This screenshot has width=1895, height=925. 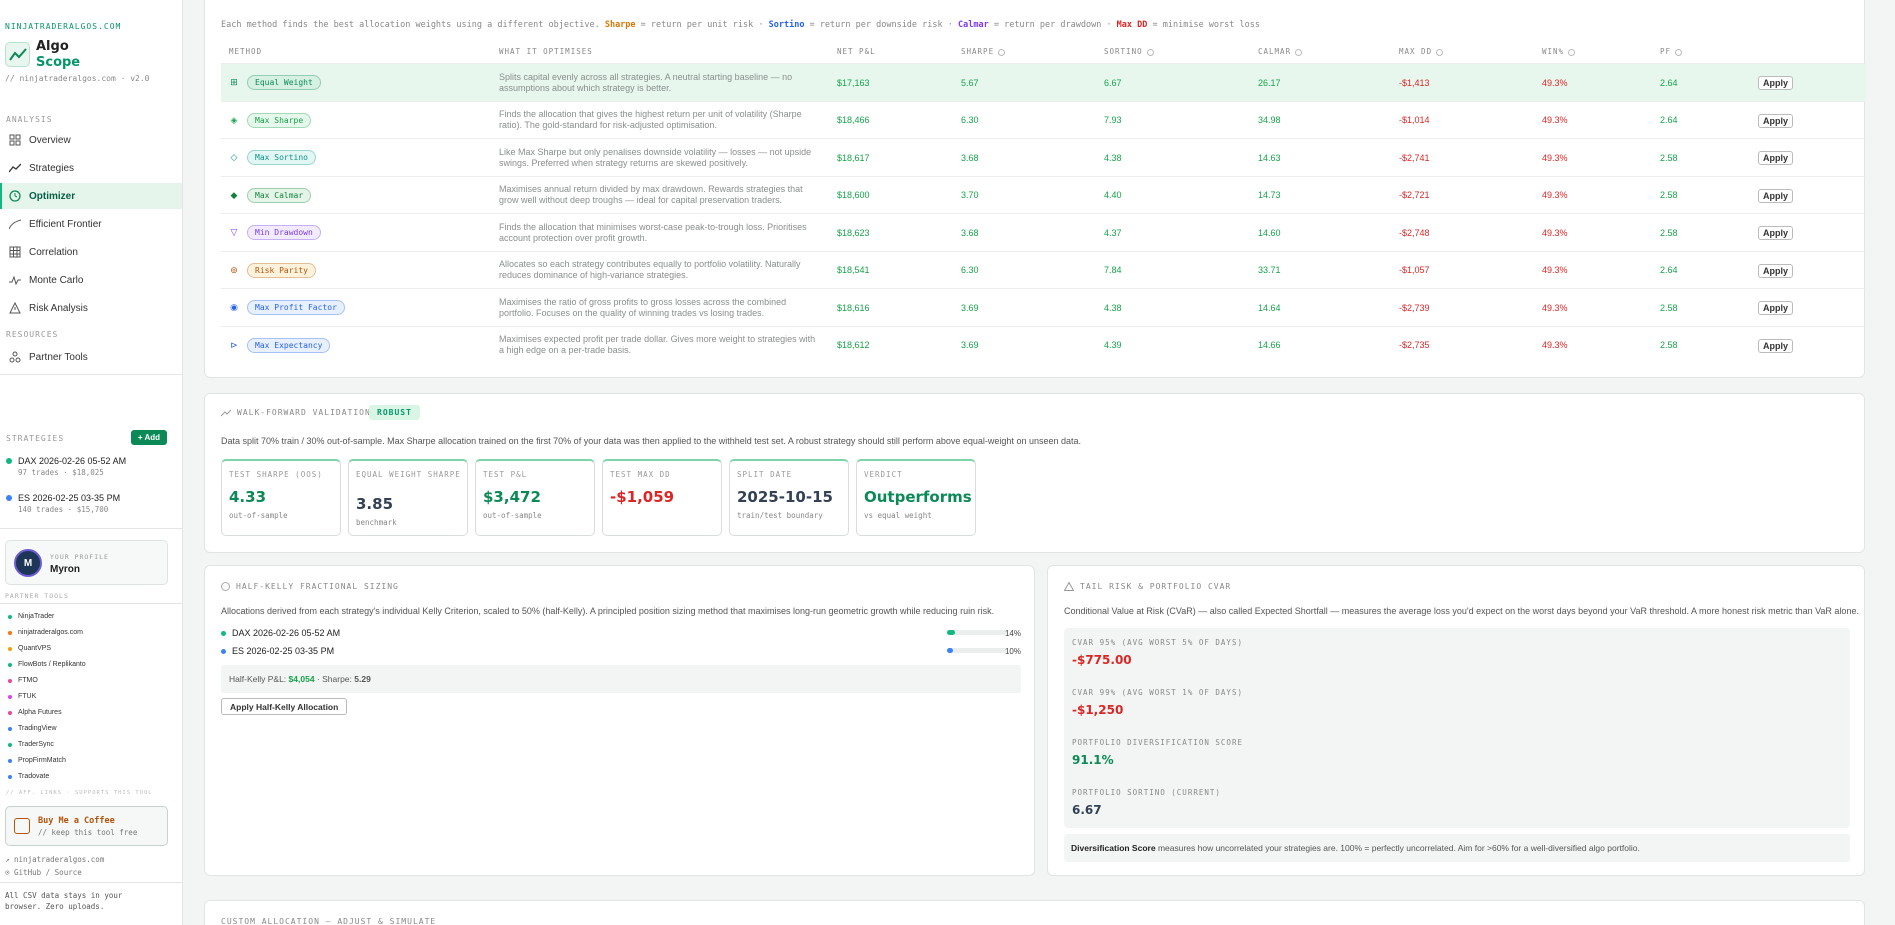 I want to click on partner-link: FTMO, so click(x=23, y=680).